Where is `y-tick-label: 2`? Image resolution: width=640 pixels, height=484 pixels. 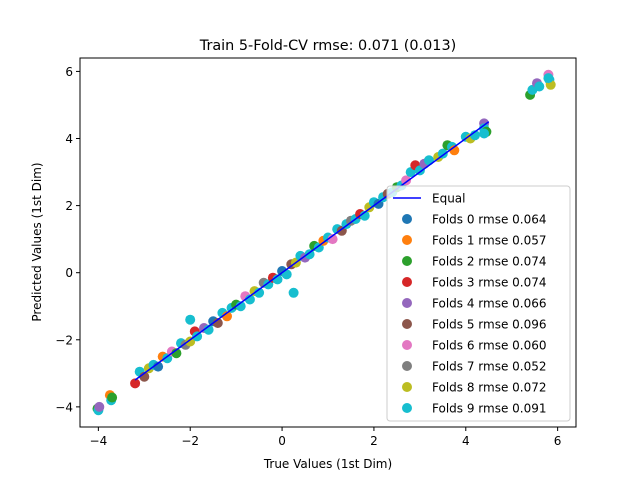
y-tick-label: 2 is located at coordinates (69, 206).